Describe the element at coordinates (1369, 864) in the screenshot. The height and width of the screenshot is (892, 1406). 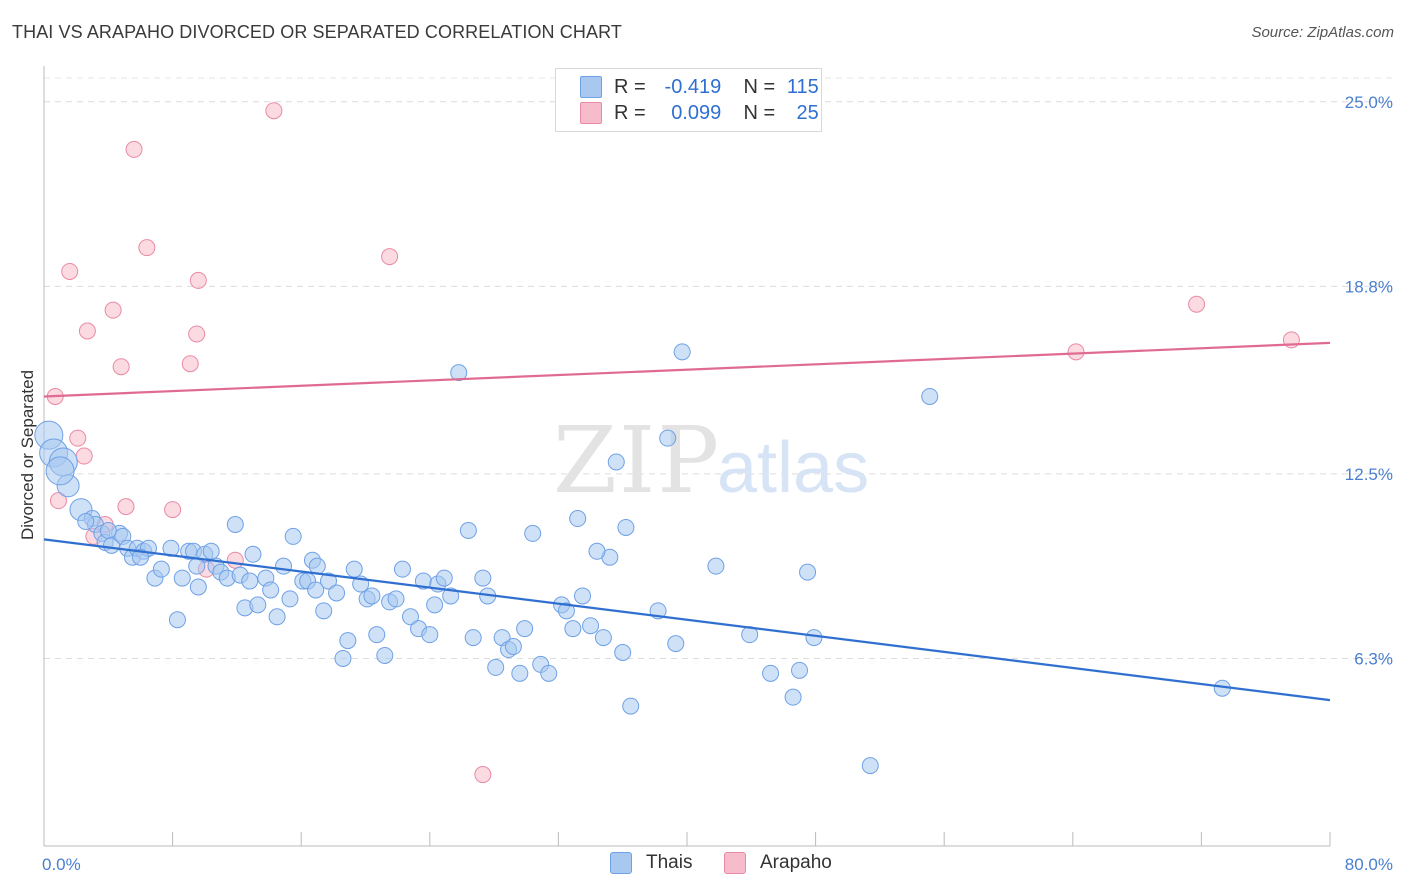
I see `x-tick-label: 80.0%` at that location.